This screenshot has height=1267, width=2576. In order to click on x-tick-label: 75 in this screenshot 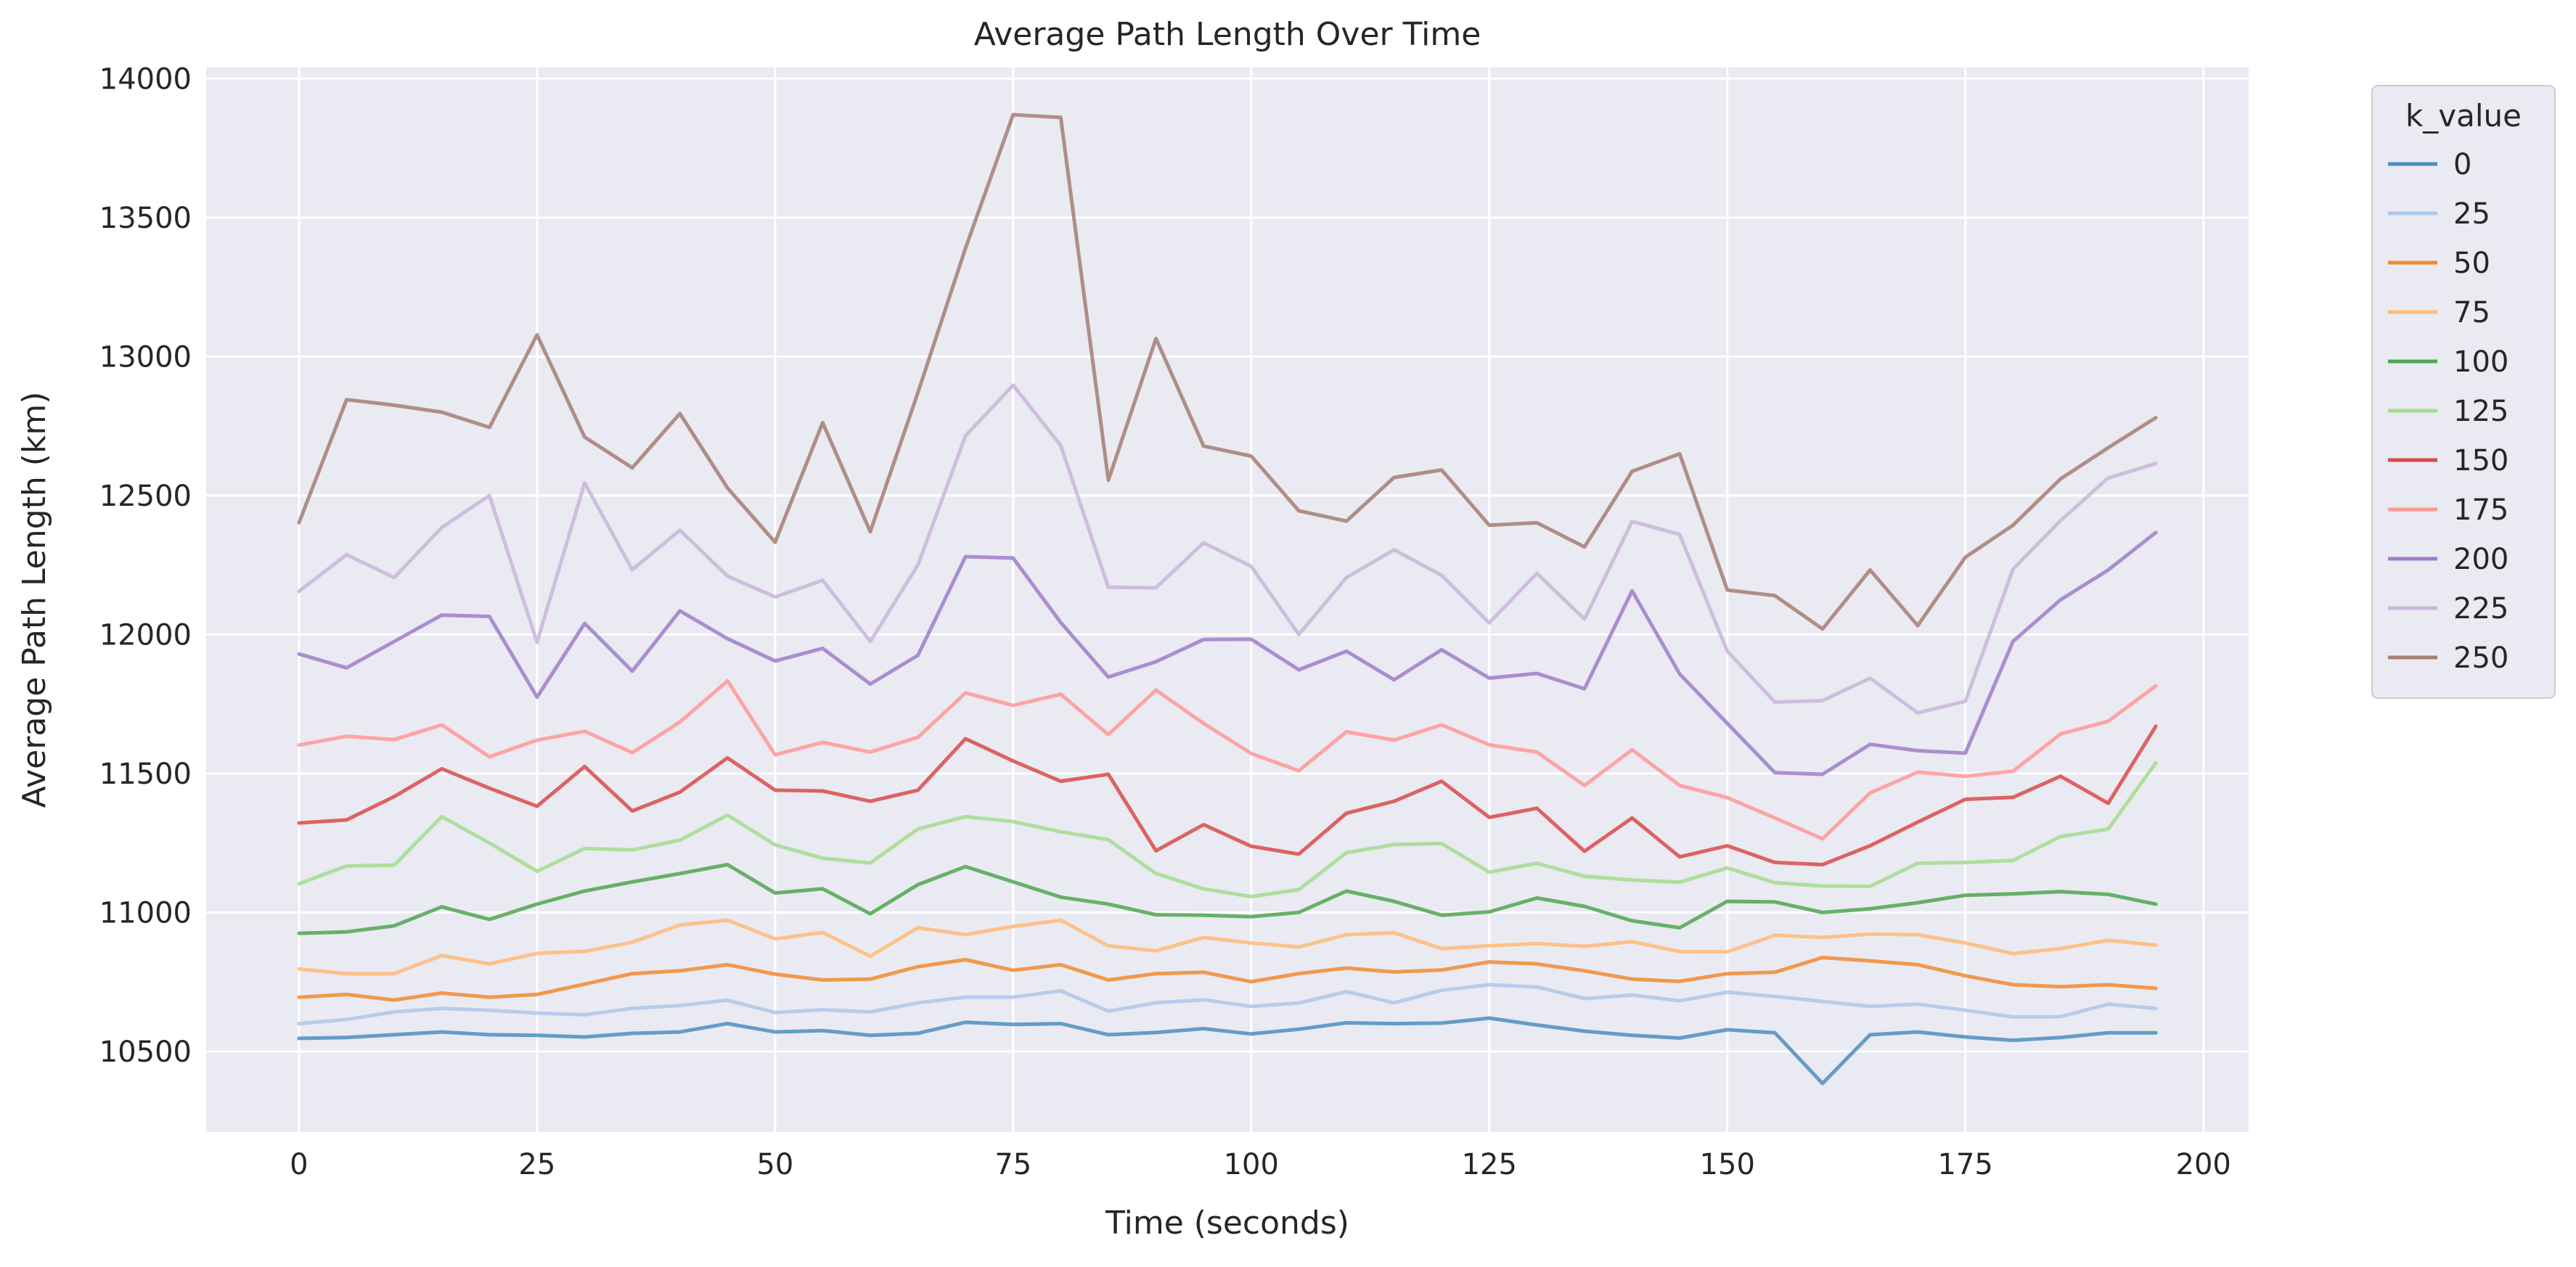, I will do `click(1013, 1164)`.